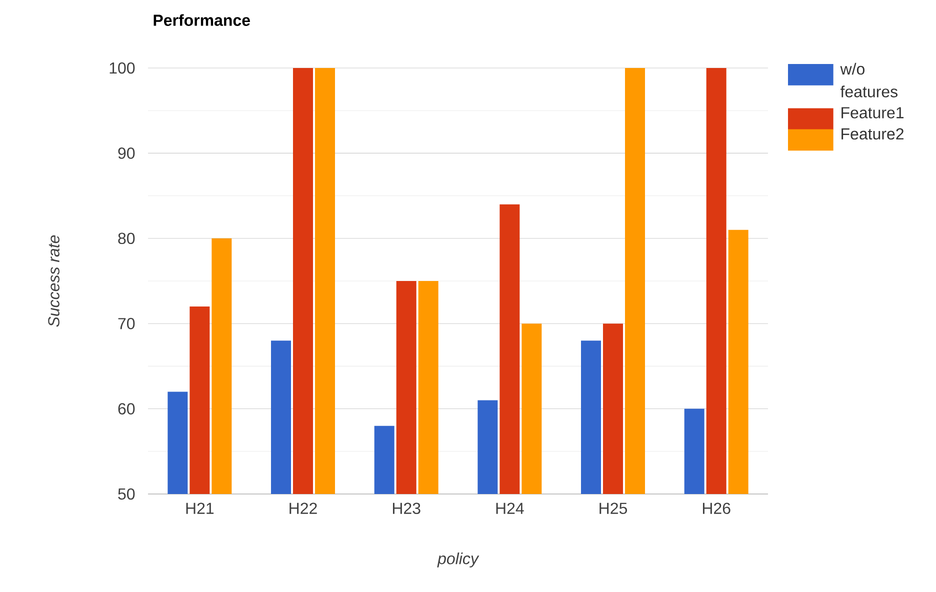 The height and width of the screenshot is (592, 936). I want to click on legend-label: w/o features, so click(869, 80).